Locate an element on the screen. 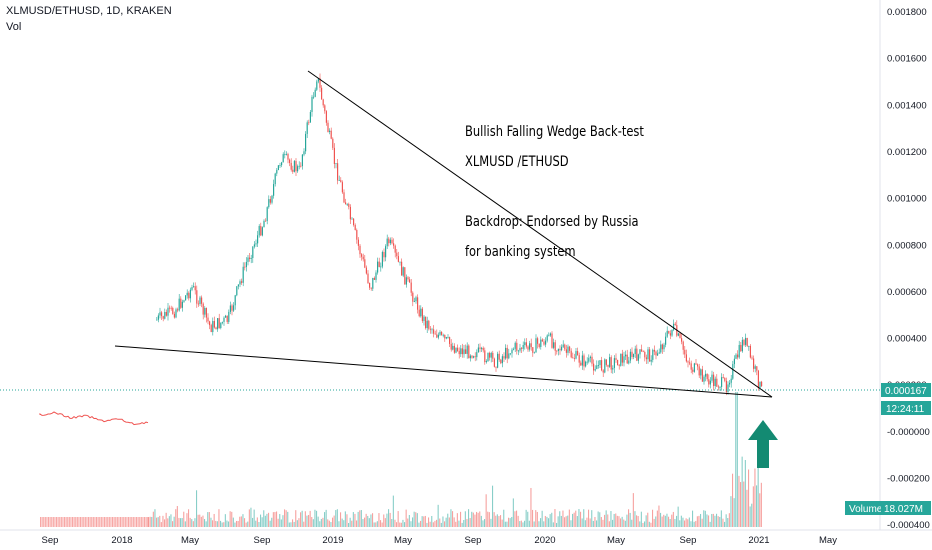 This screenshot has height=550, width=932. symbol-title: XLMUSD/ETHUSD, 1D, KRAKEN is located at coordinates (89, 11).